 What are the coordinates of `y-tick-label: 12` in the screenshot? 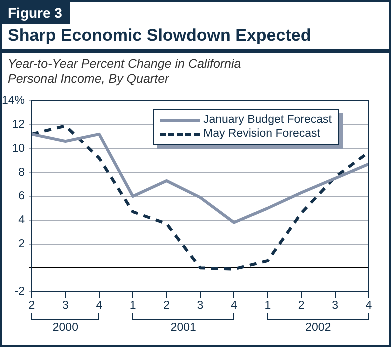 It's located at (18, 125).